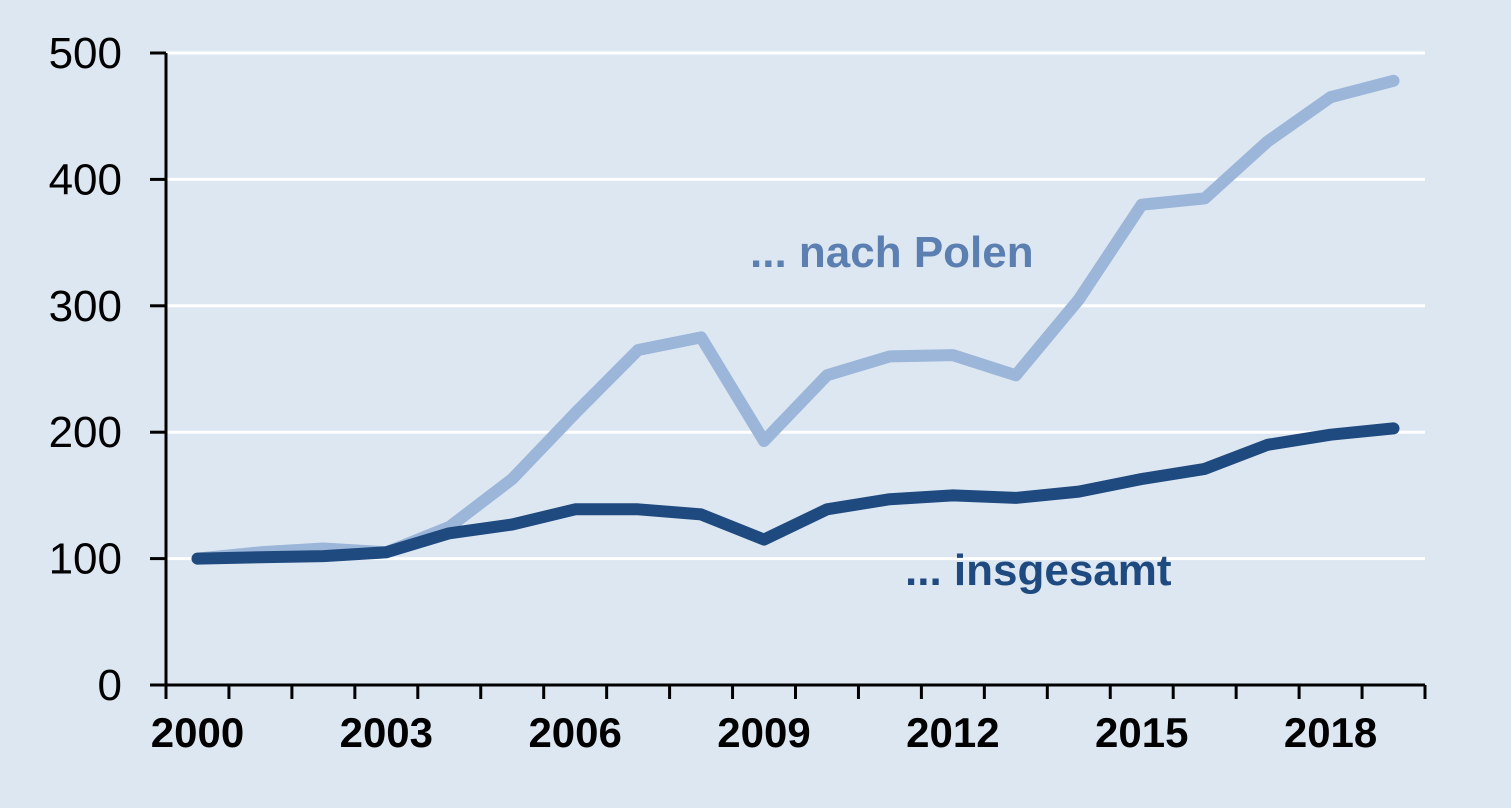 The width and height of the screenshot is (1511, 808). What do you see at coordinates (85, 179) in the screenshot?
I see `y-tick-label-400: 400` at bounding box center [85, 179].